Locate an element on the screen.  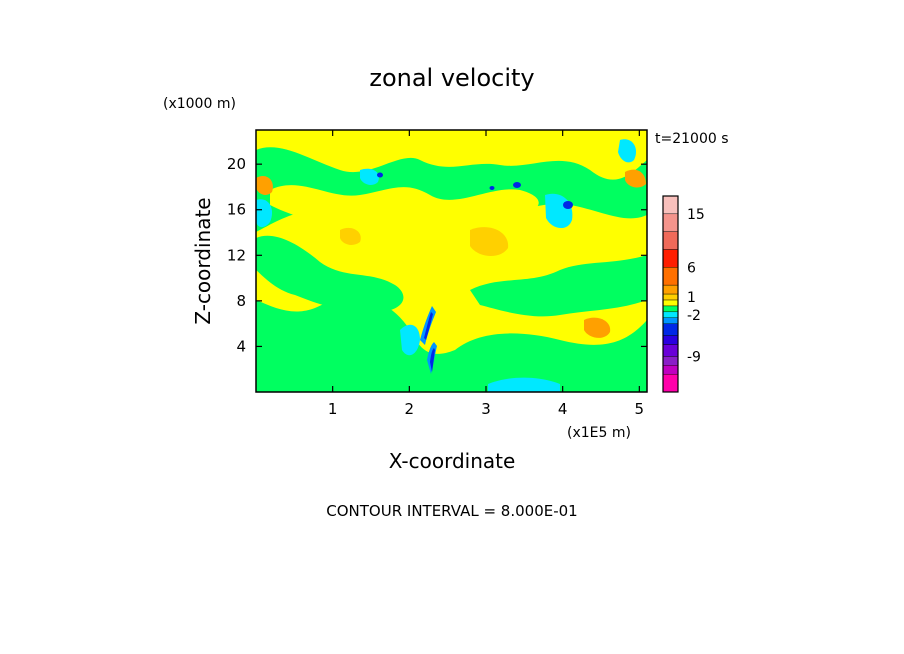
x-tick-label: 4 is located at coordinates (563, 409).